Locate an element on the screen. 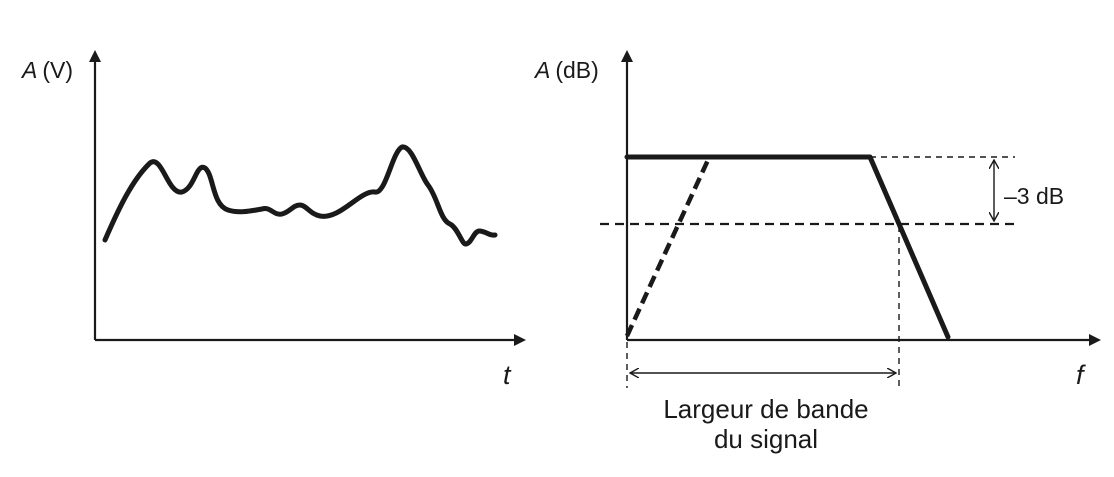 This screenshot has height=477, width=1114. right-x-axis-label: f is located at coordinates (1081, 375).